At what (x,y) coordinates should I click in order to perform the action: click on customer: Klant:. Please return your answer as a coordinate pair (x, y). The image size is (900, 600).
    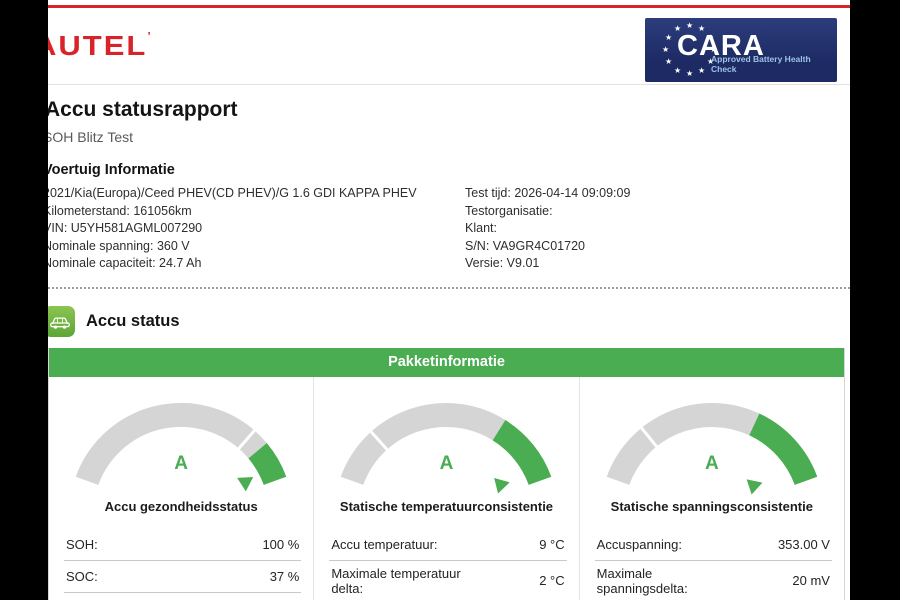
    Looking at the image, I should click on (481, 228).